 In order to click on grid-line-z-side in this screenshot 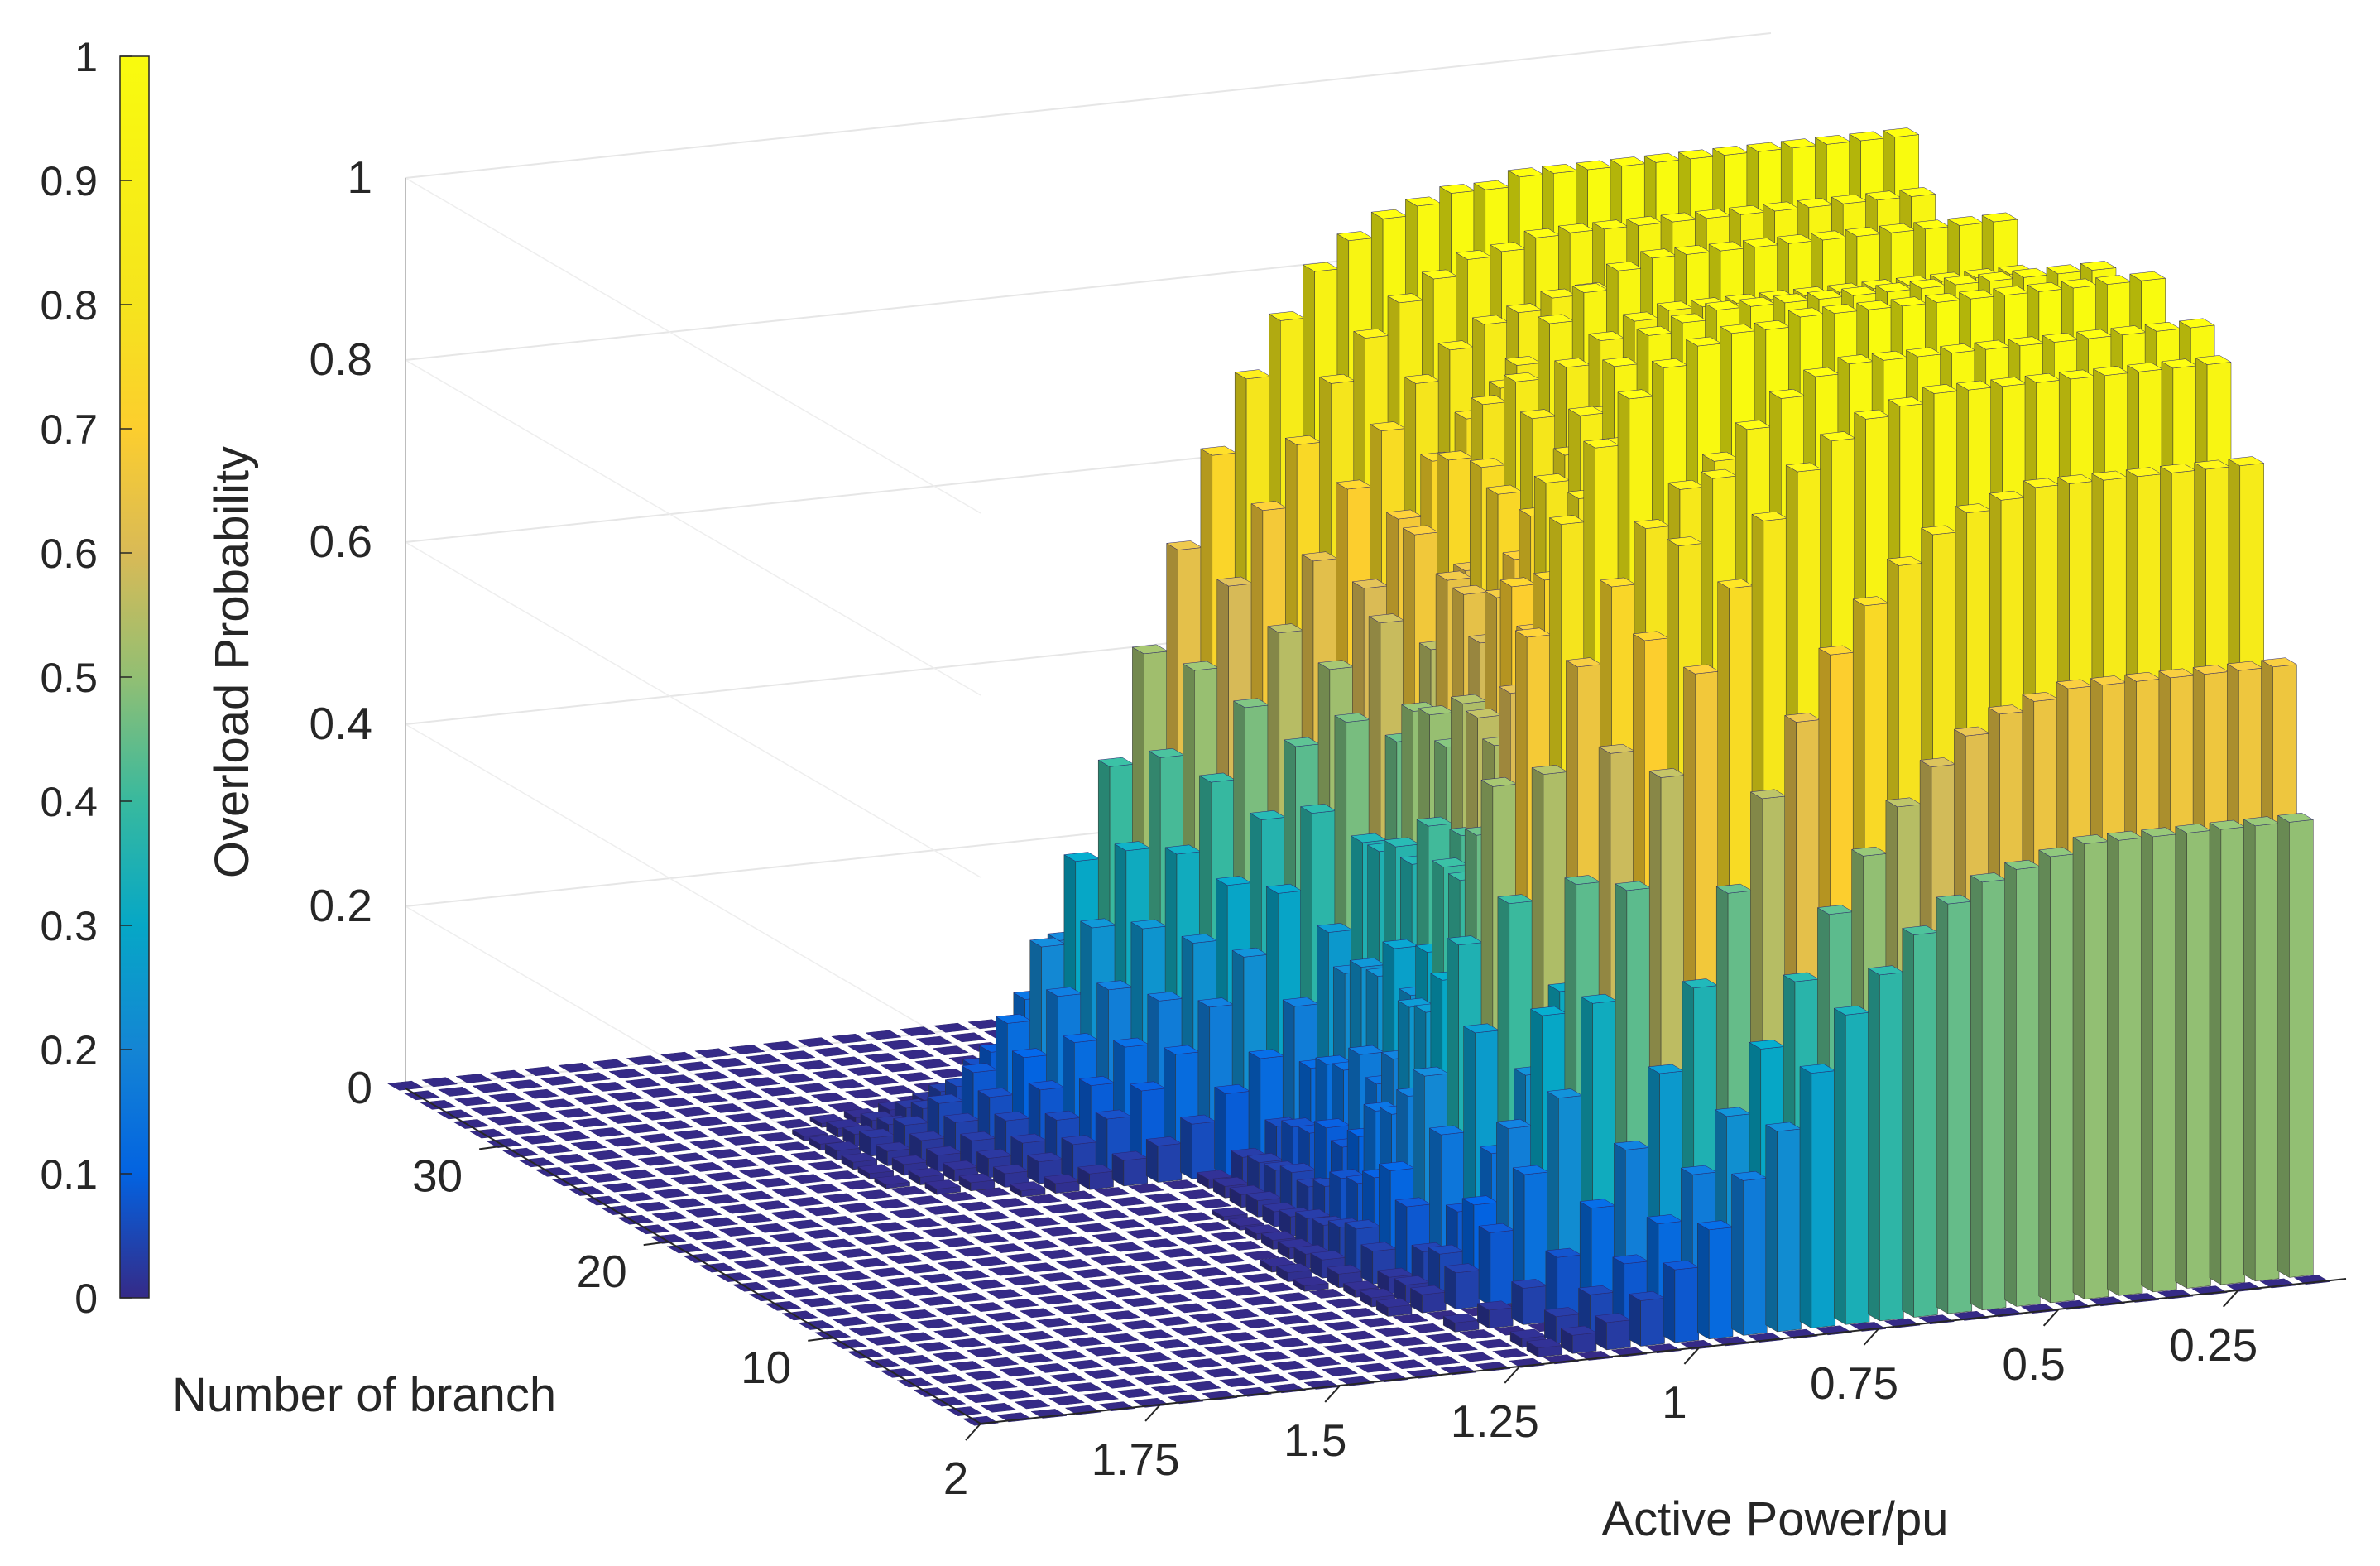, I will do `click(693, 1073)`.